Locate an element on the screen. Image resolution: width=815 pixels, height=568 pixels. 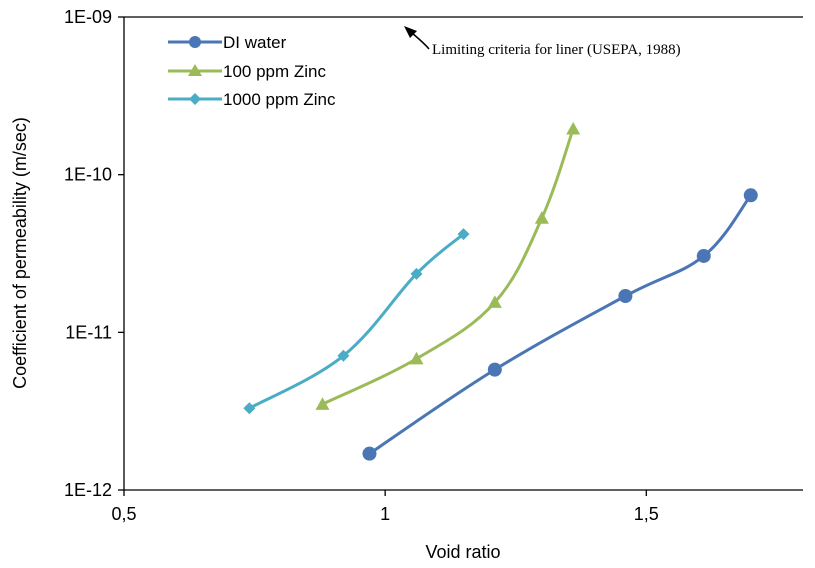
series-line-1000-ppm-zinc is located at coordinates (356, 321).